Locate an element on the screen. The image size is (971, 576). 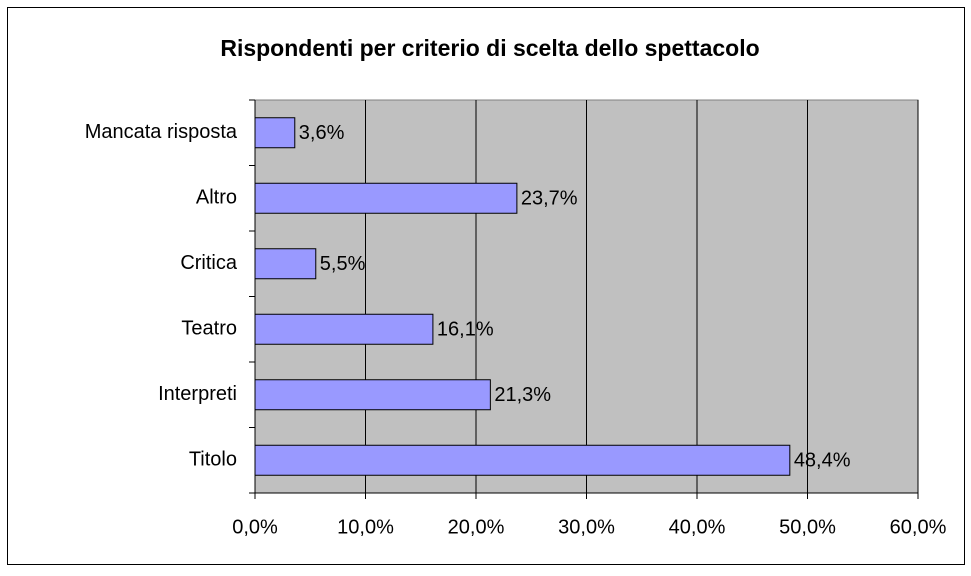
x-tick-label: 20,0% is located at coordinates (476, 527).